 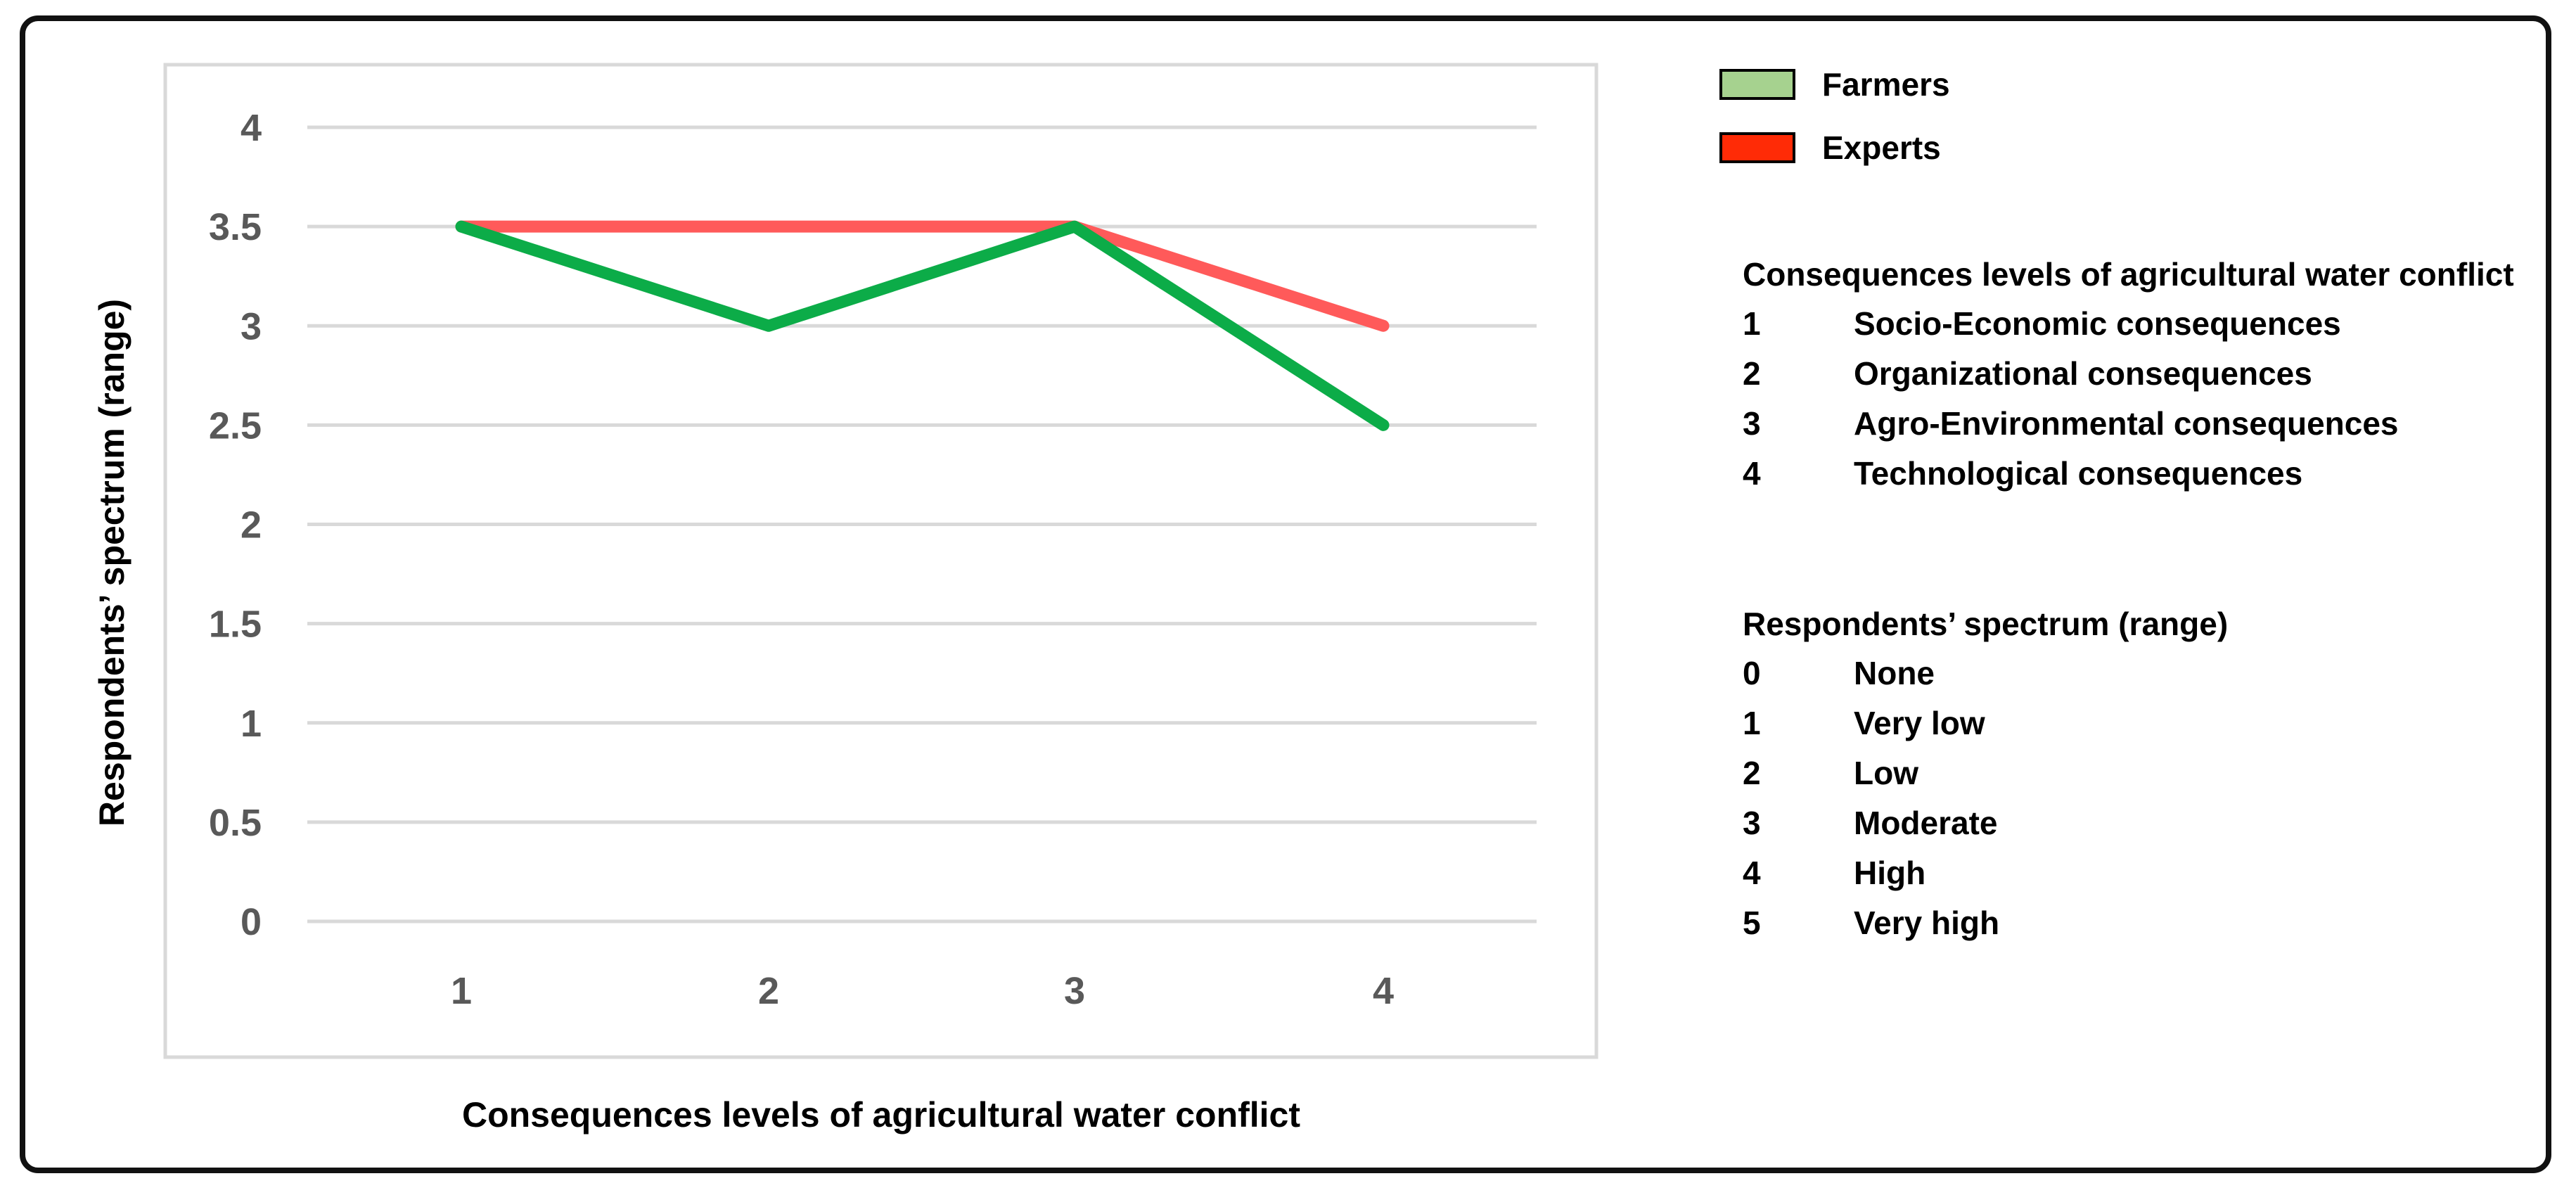 What do you see at coordinates (235, 525) in the screenshot?
I see `y-tick-labels: 0 0.5 1 1.5 2 2.5 3 3.5 4` at bounding box center [235, 525].